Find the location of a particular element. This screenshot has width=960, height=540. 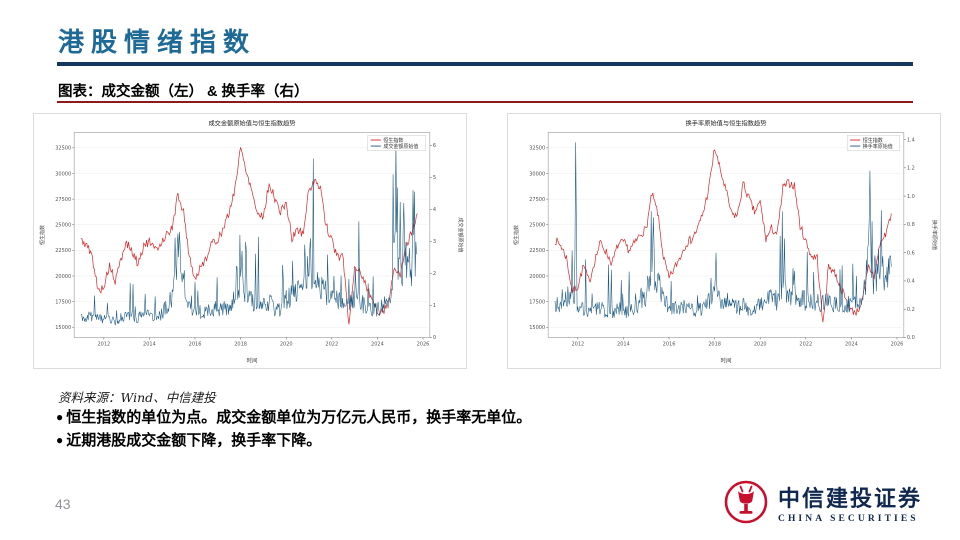

svg-text: 0.6 is located at coordinates (911, 253).